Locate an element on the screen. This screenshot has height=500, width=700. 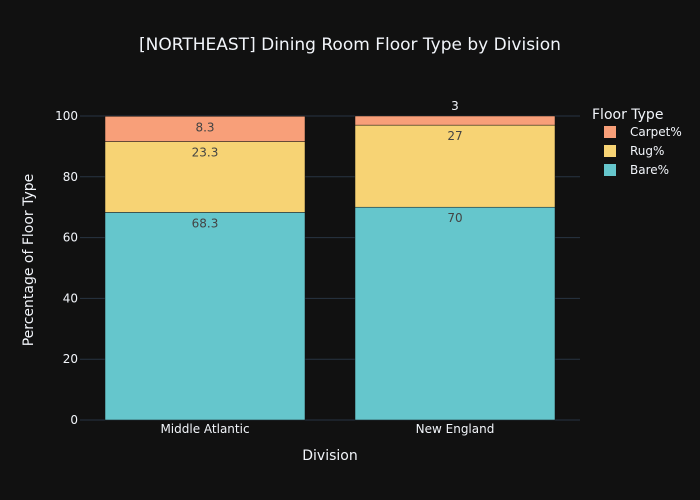
x-tick-label: Middle Atlantic is located at coordinates (204, 429).